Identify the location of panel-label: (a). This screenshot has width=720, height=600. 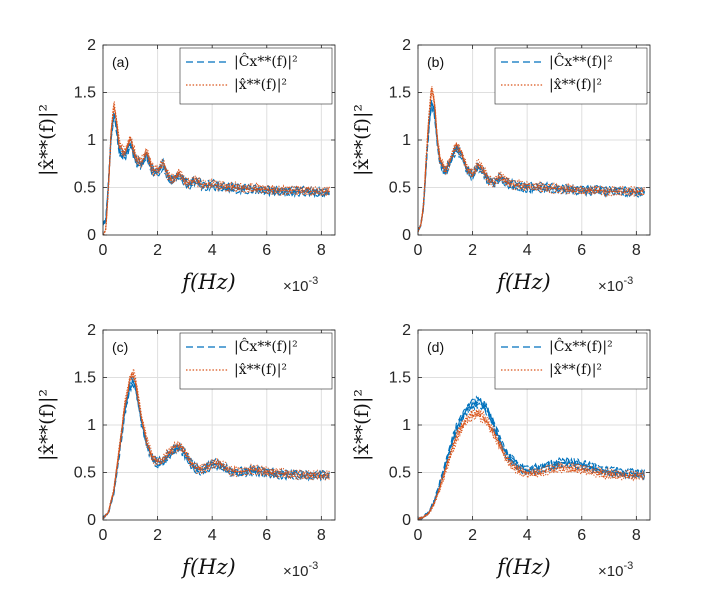
(120, 62).